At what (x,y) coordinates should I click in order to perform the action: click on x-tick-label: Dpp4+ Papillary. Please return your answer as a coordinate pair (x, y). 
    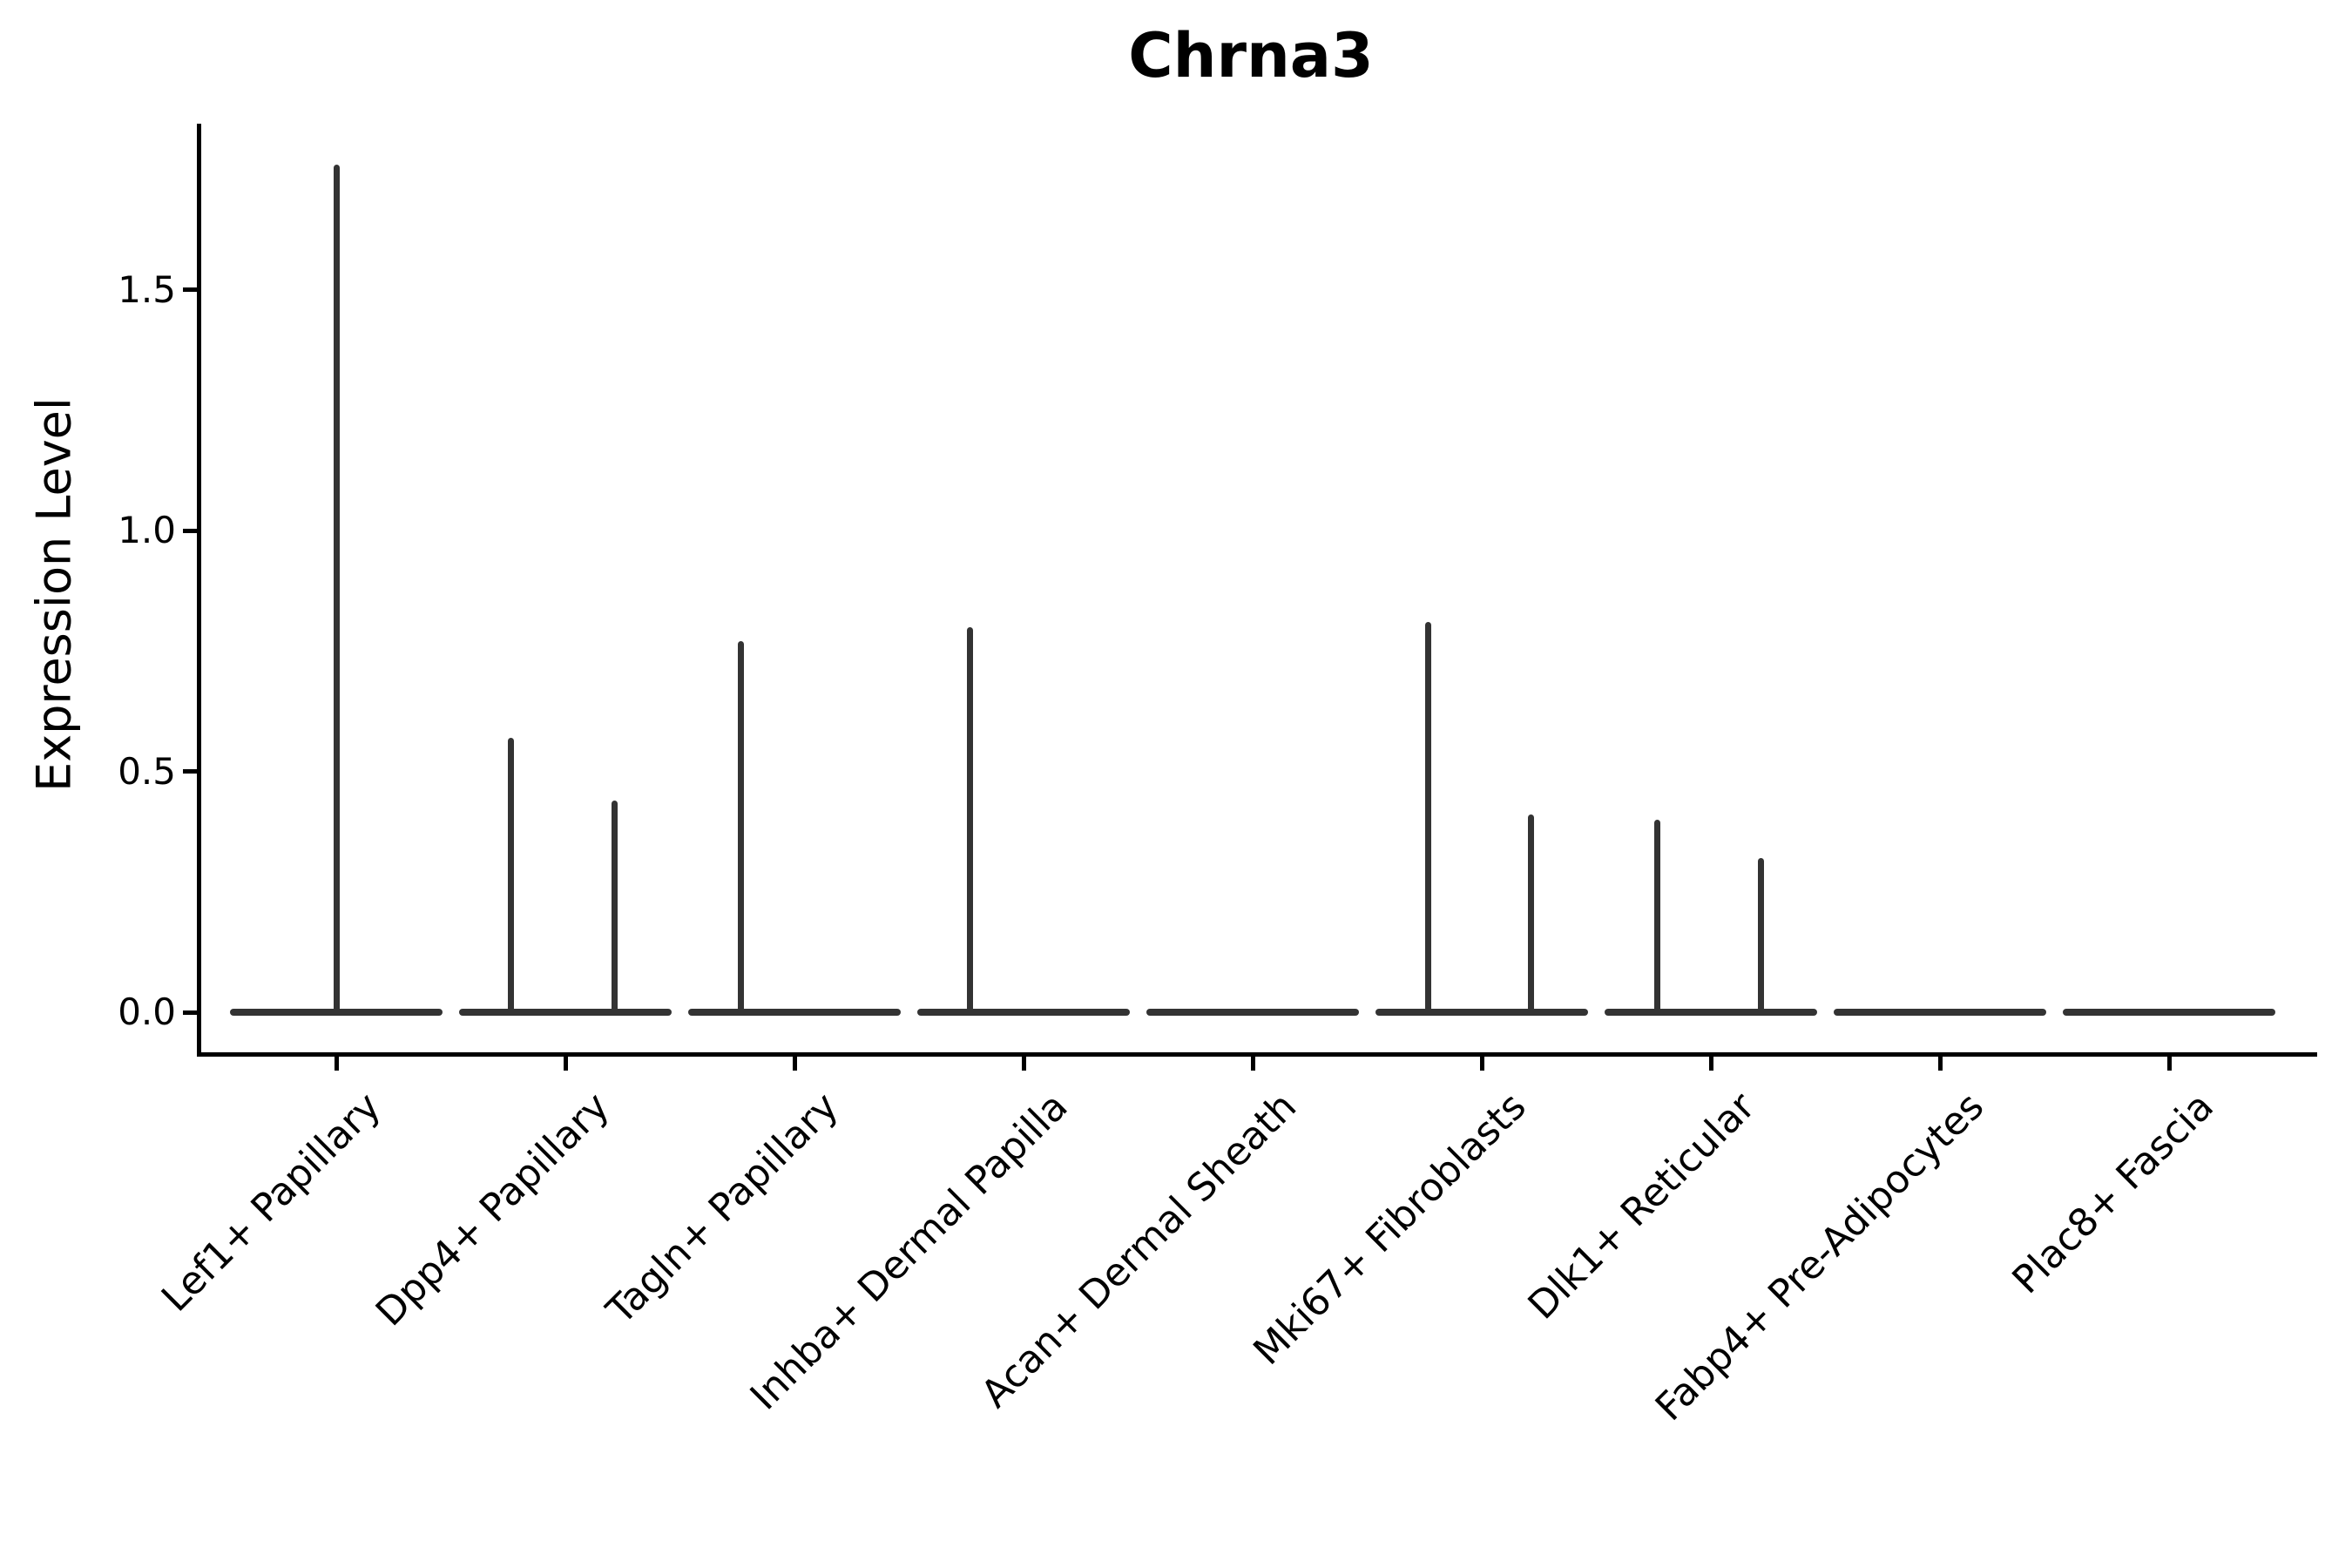
    Looking at the image, I should click on (492, 1209).